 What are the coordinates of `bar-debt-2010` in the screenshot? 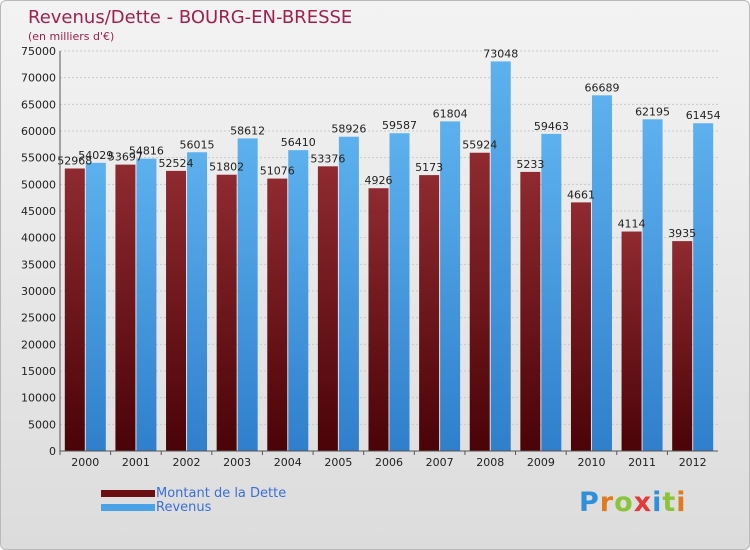 It's located at (580, 326).